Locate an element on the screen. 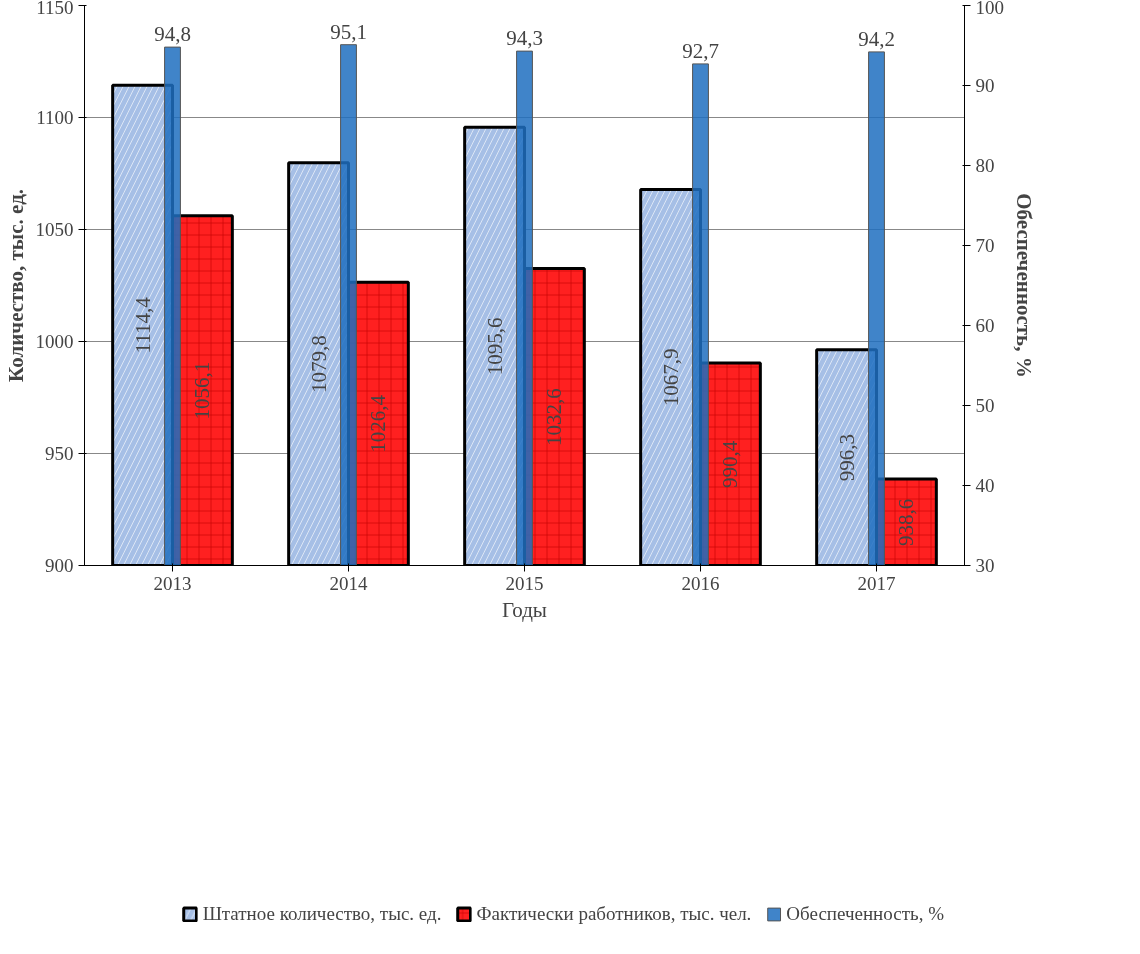  y2-tick-label: 80 is located at coordinates (985, 165).